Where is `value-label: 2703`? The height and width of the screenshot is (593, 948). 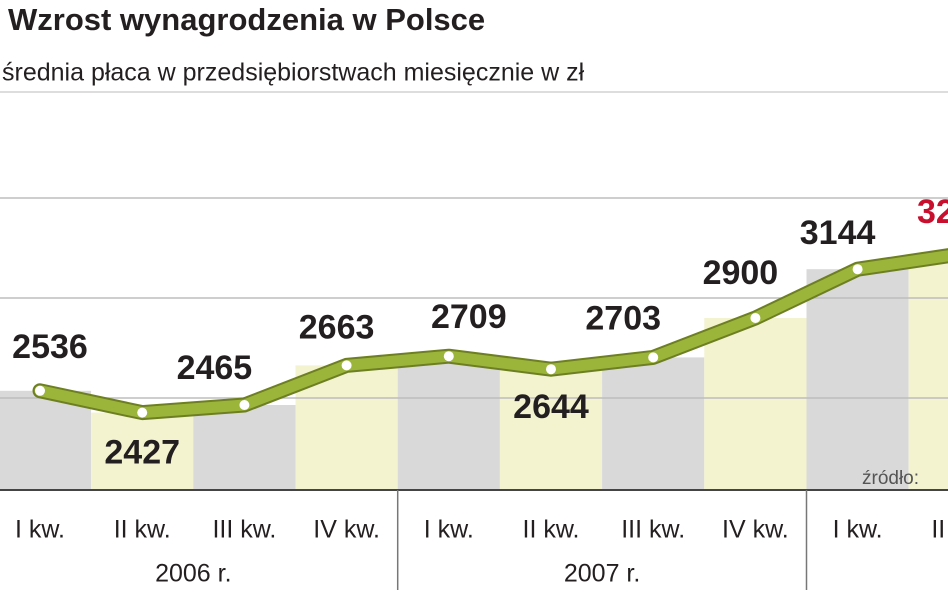
value-label: 2703 is located at coordinates (623, 318).